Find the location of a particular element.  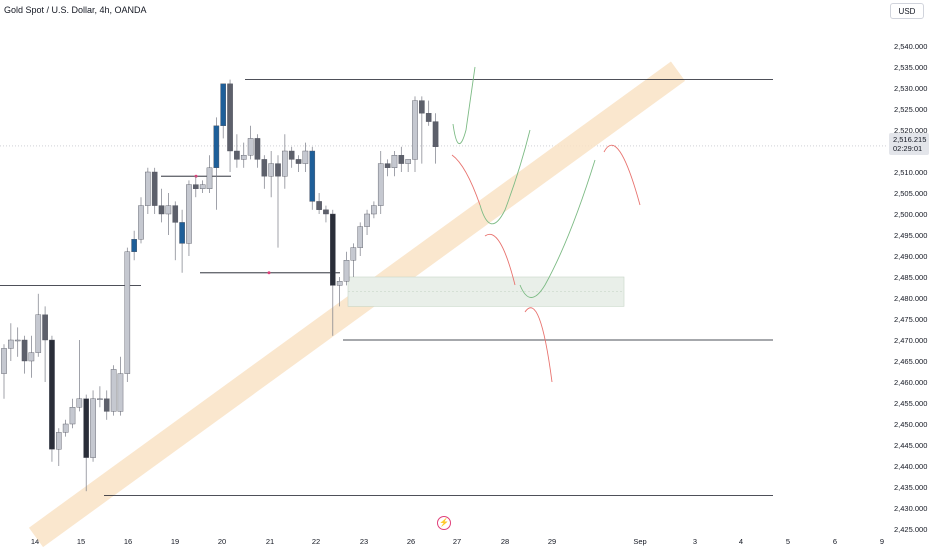

y-tick-label: 2,520.000 is located at coordinates (910, 130).